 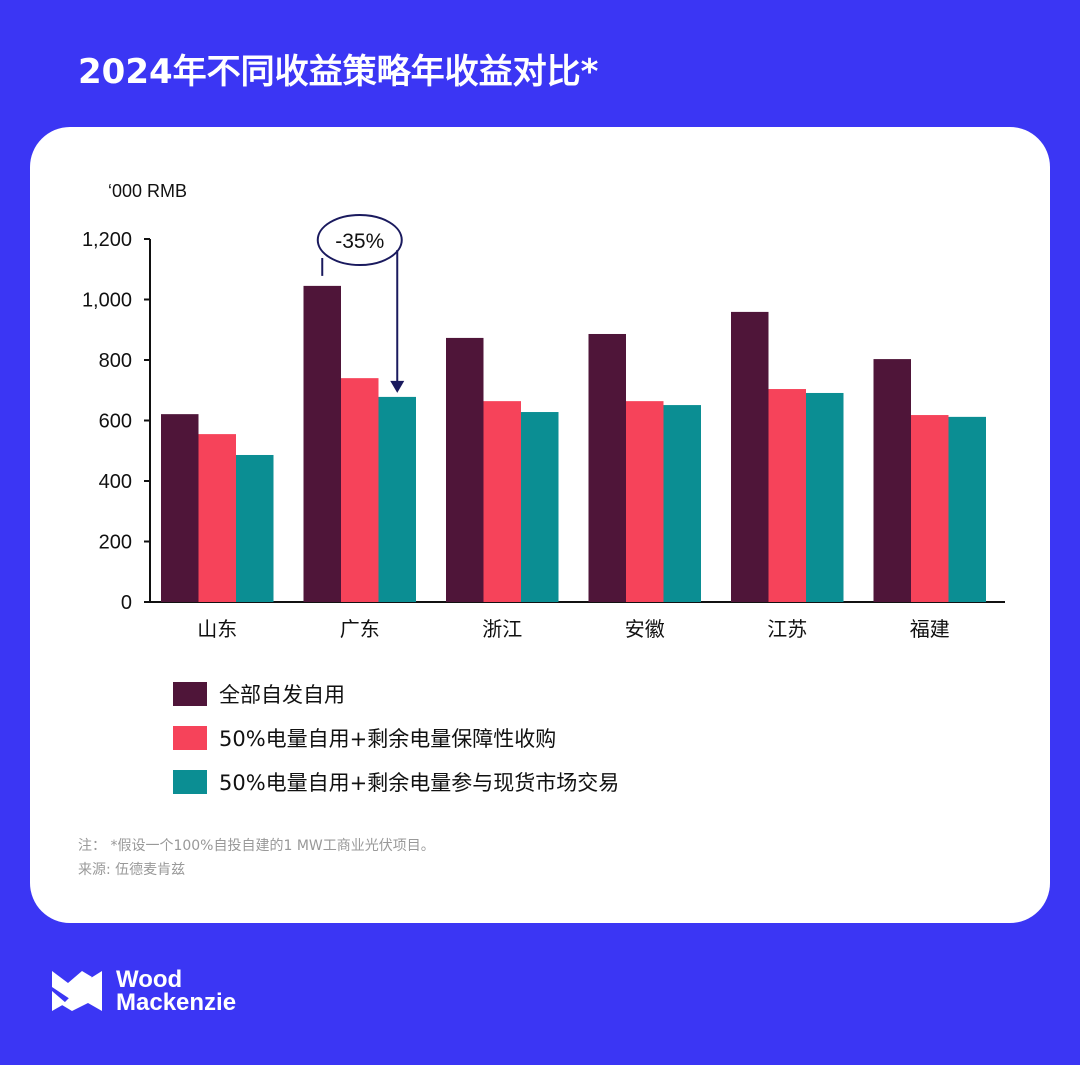 What do you see at coordinates (360, 629) in the screenshot?
I see `x-tick-label: 广东` at bounding box center [360, 629].